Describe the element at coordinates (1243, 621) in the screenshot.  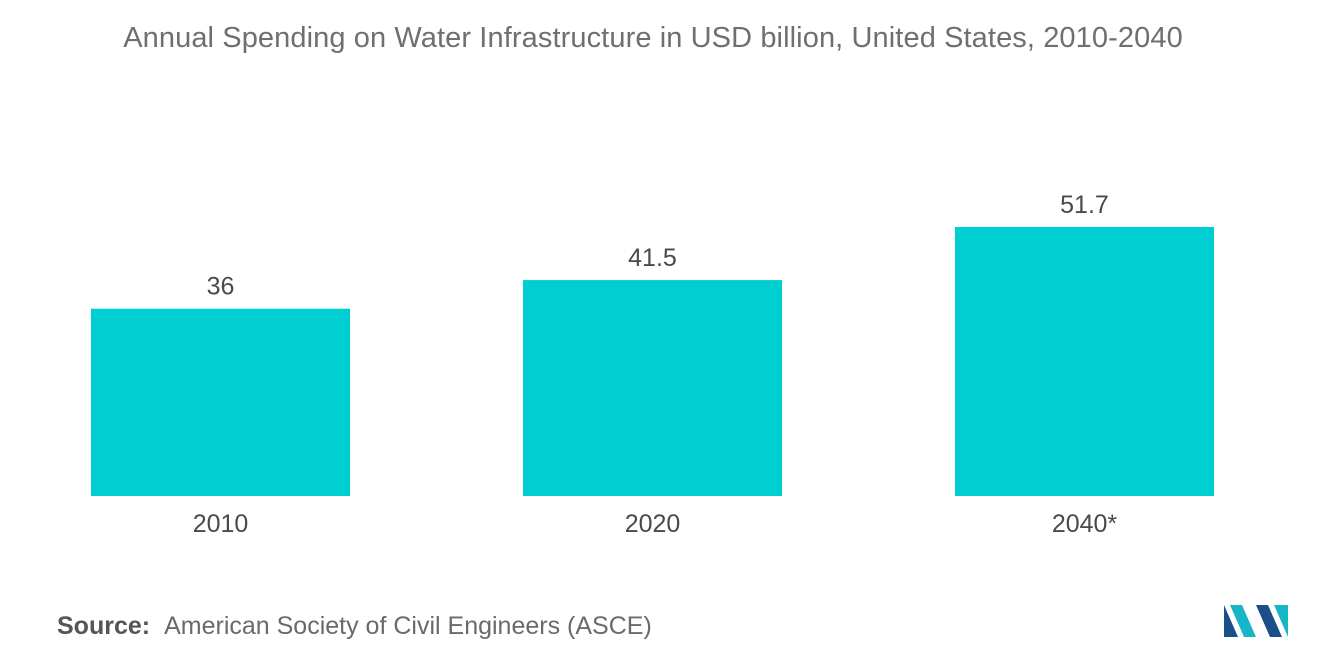
I see `logo-mid-stroke` at that location.